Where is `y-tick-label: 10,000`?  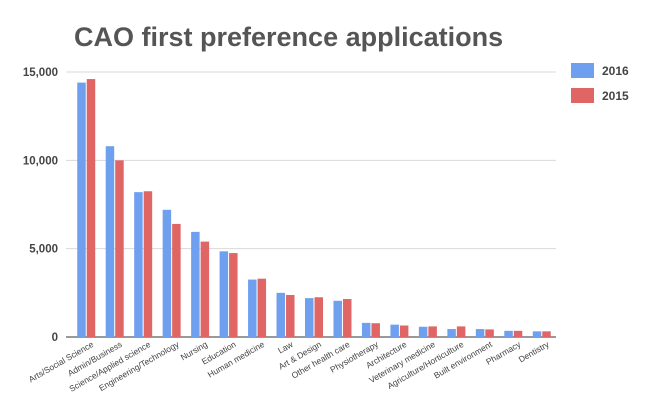 y-tick-label: 10,000 is located at coordinates (40, 161).